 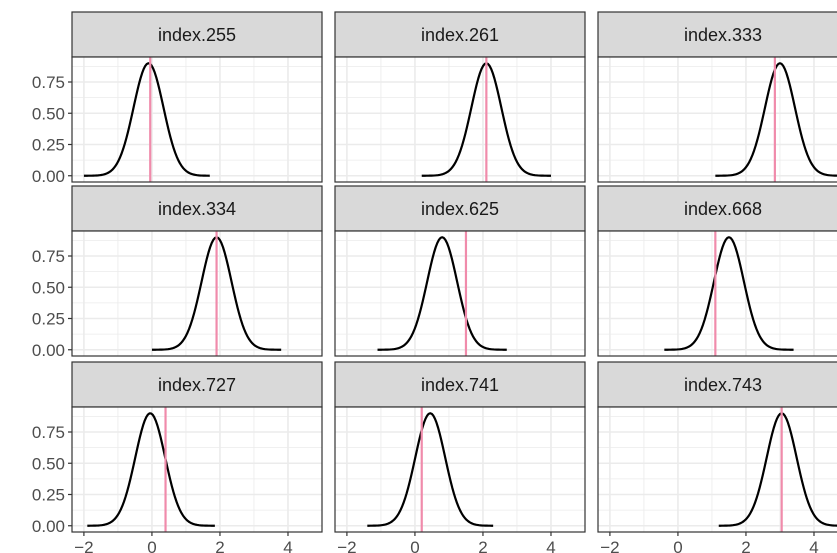 What do you see at coordinates (197, 209) in the screenshot?
I see `facet-strip-label: index.334` at bounding box center [197, 209].